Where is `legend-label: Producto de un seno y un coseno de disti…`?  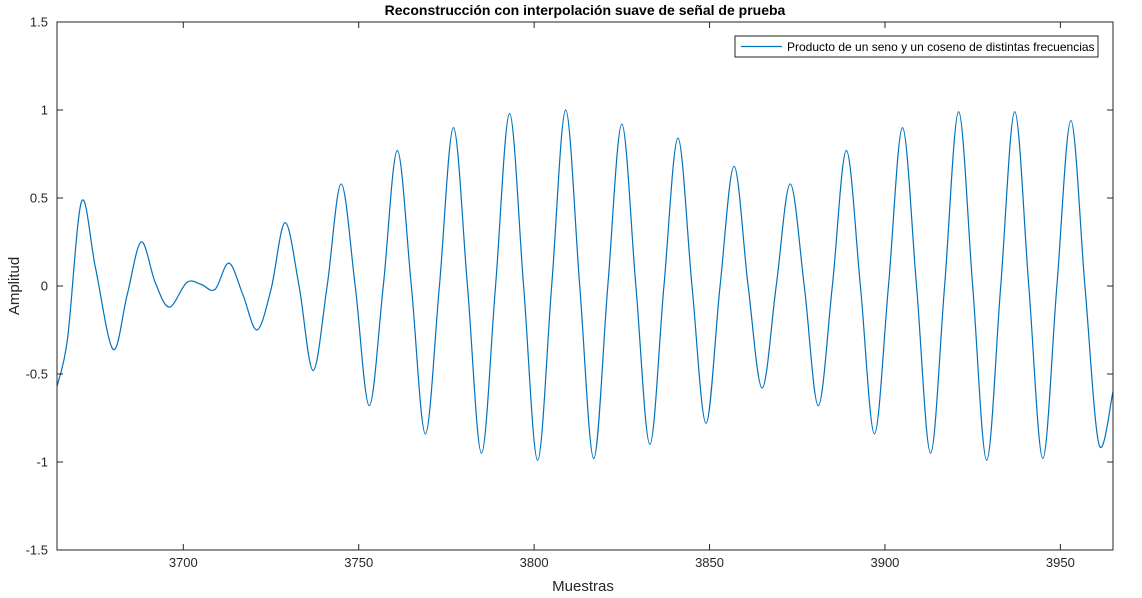
legend-label: Producto de un seno y un coseno de disti… is located at coordinates (941, 47).